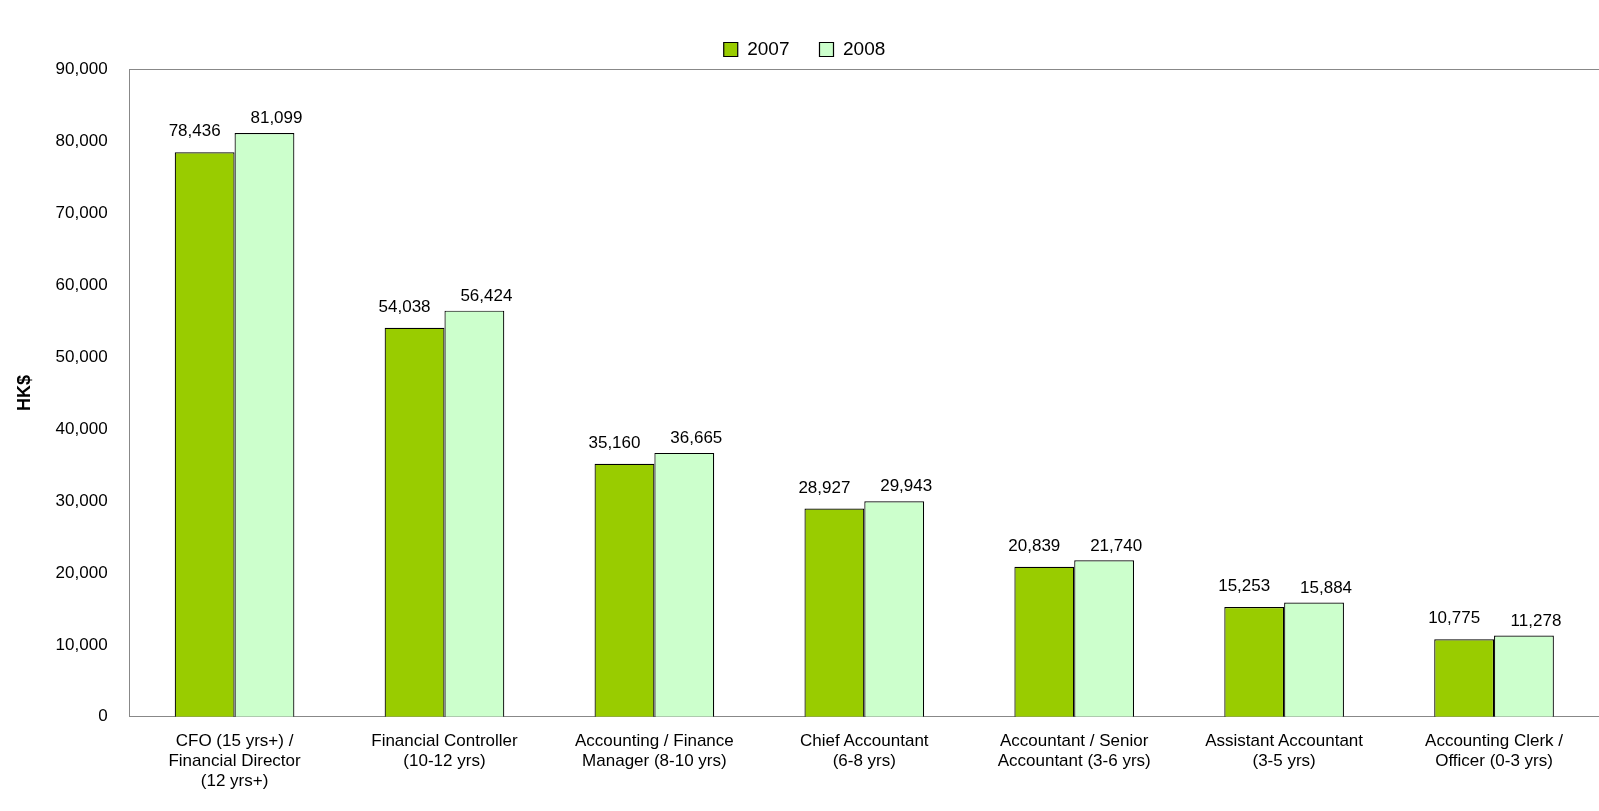  I want to click on data-label: 35,160, so click(614, 442).